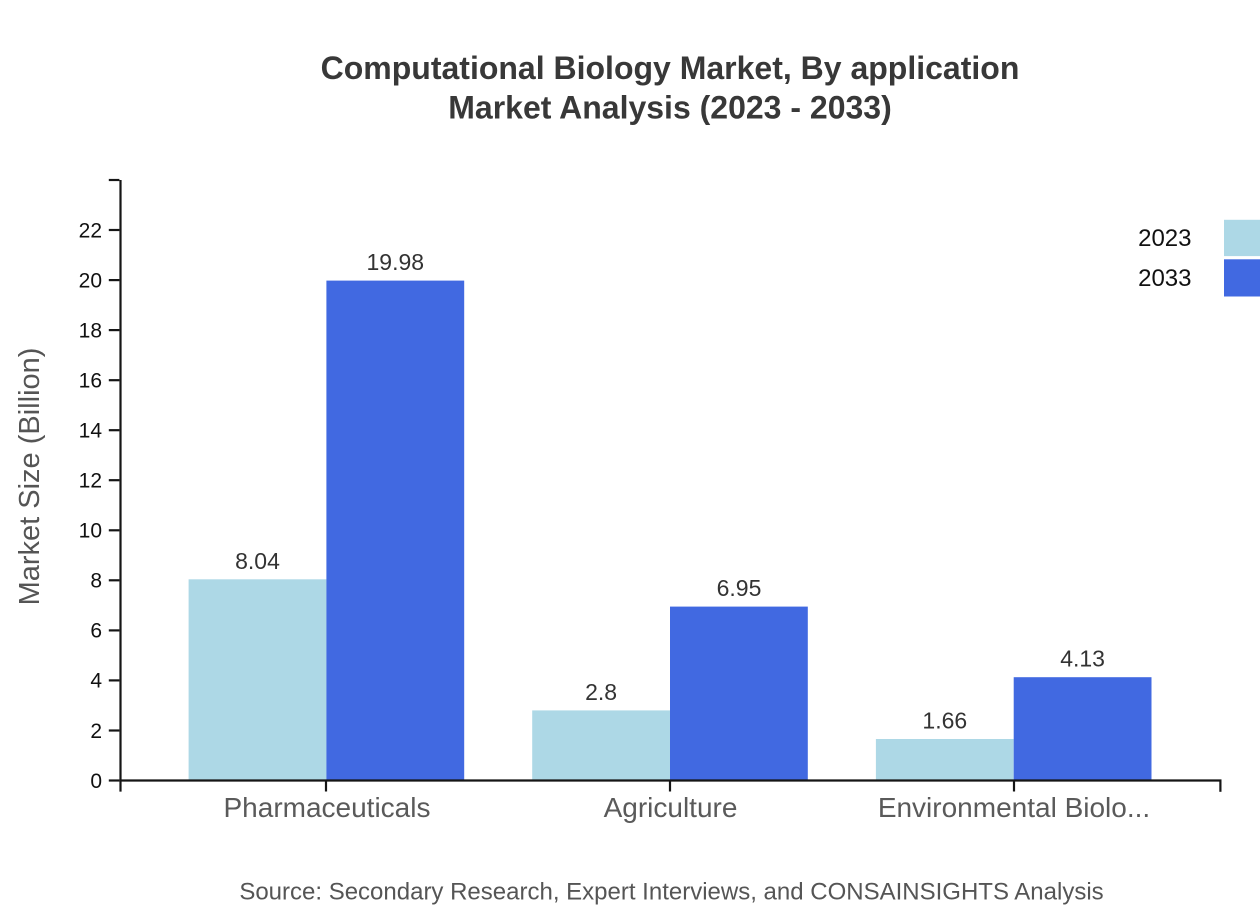 The width and height of the screenshot is (1260, 920). I want to click on svg-text: 16, so click(90, 381).